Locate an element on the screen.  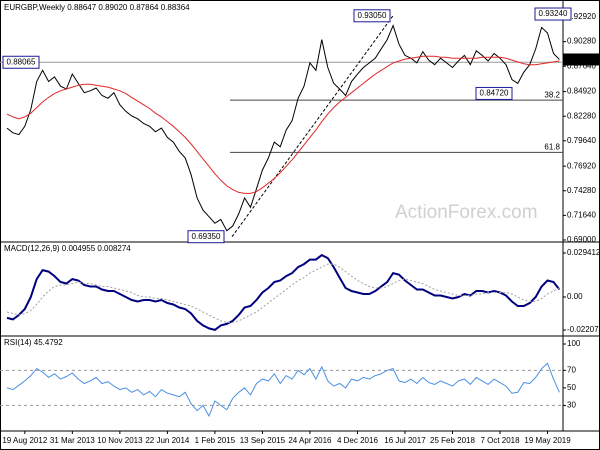
y-tick-label: 0.029412 is located at coordinates (583, 252).